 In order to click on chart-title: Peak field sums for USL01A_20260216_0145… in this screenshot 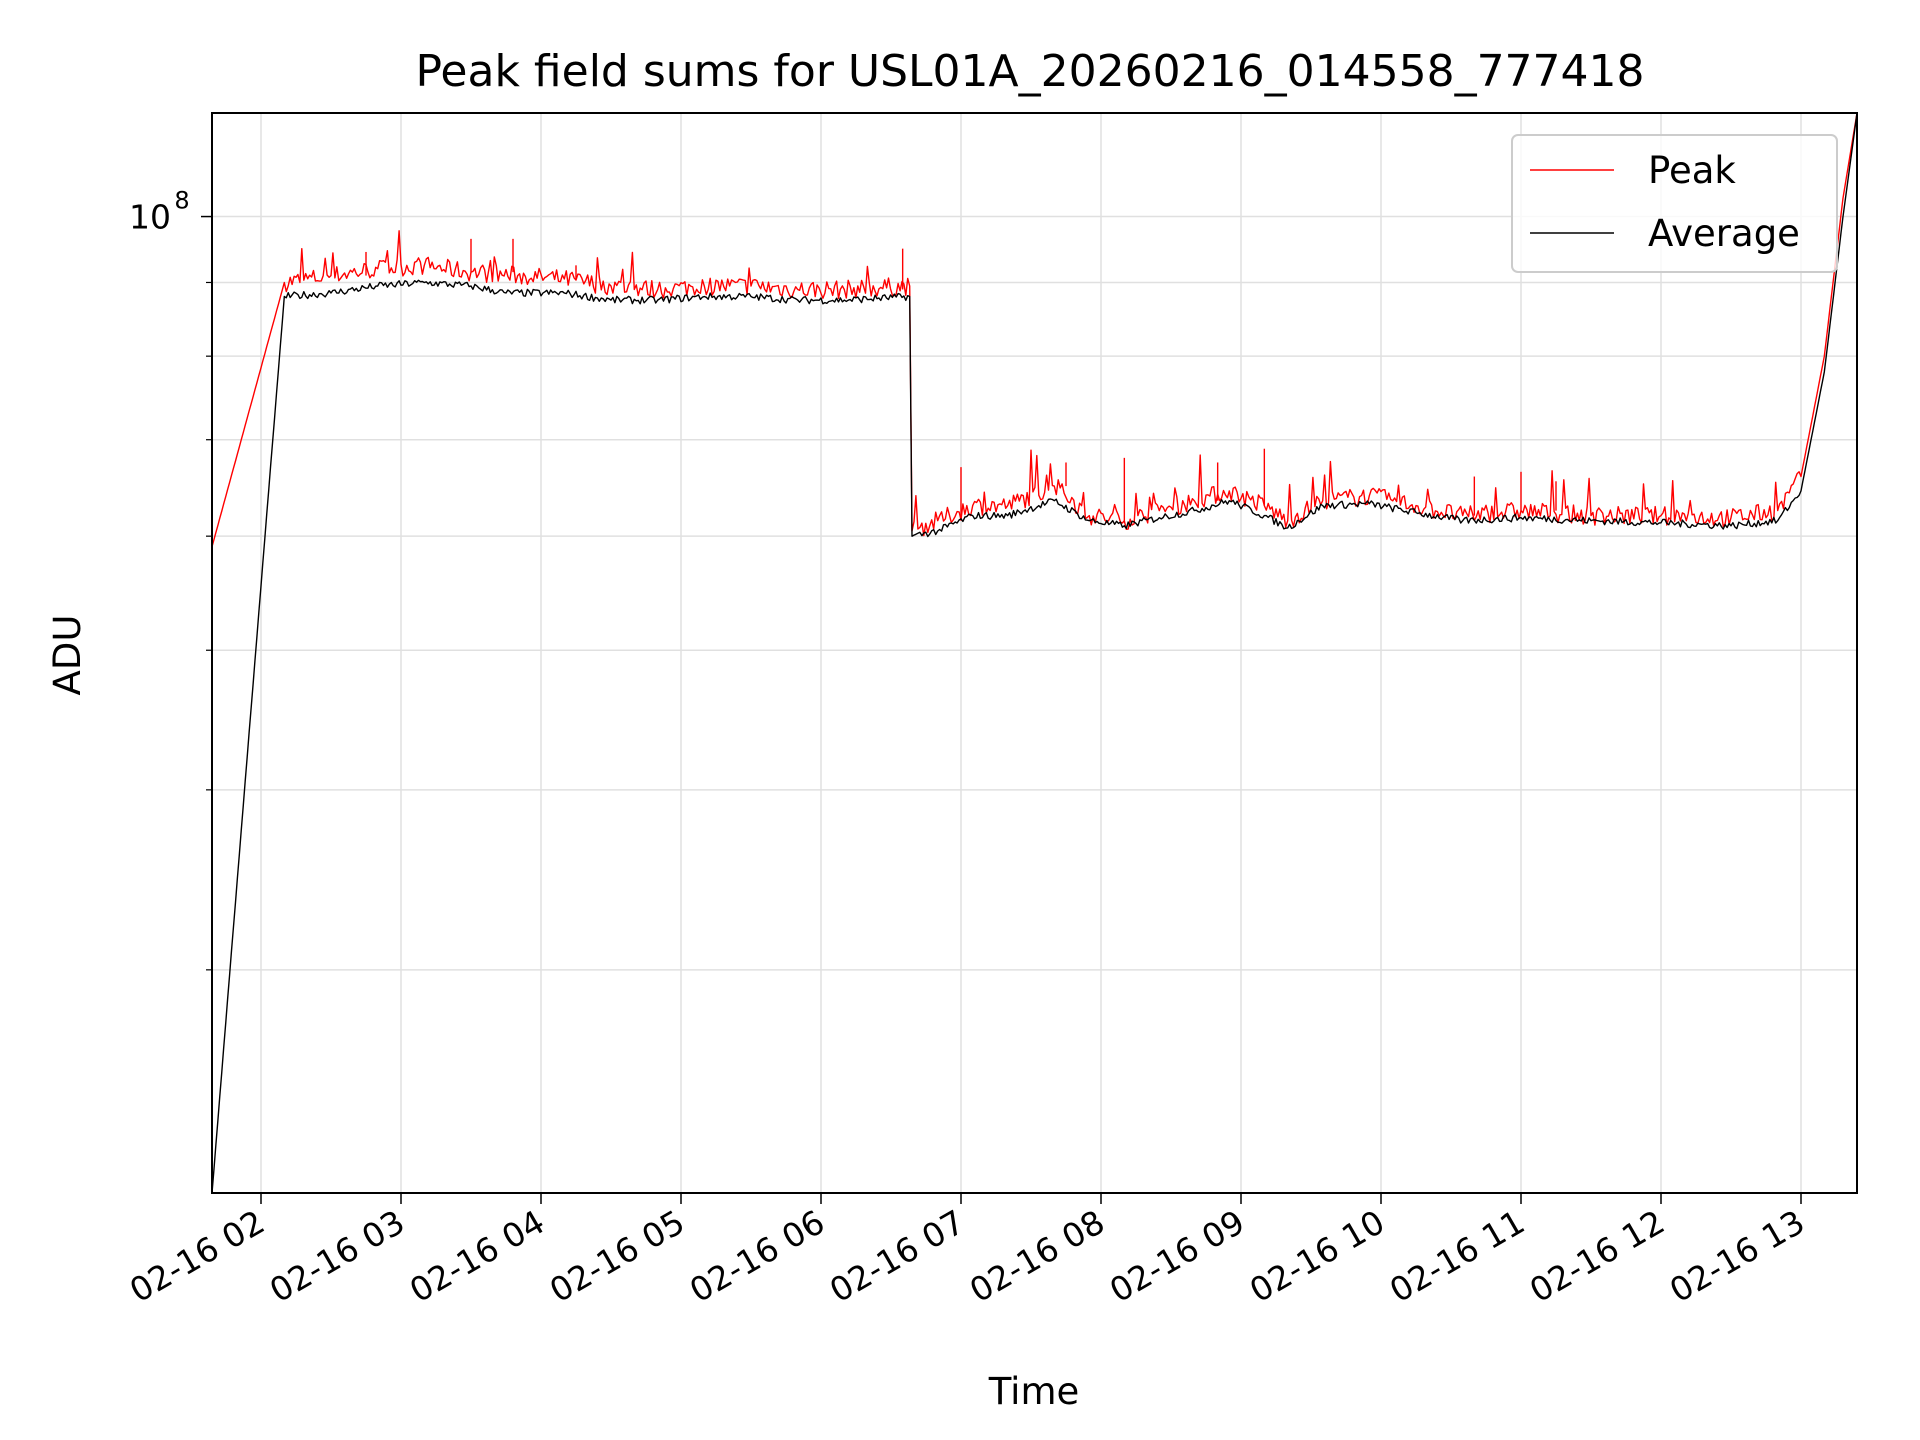, I will do `click(1029, 71)`.